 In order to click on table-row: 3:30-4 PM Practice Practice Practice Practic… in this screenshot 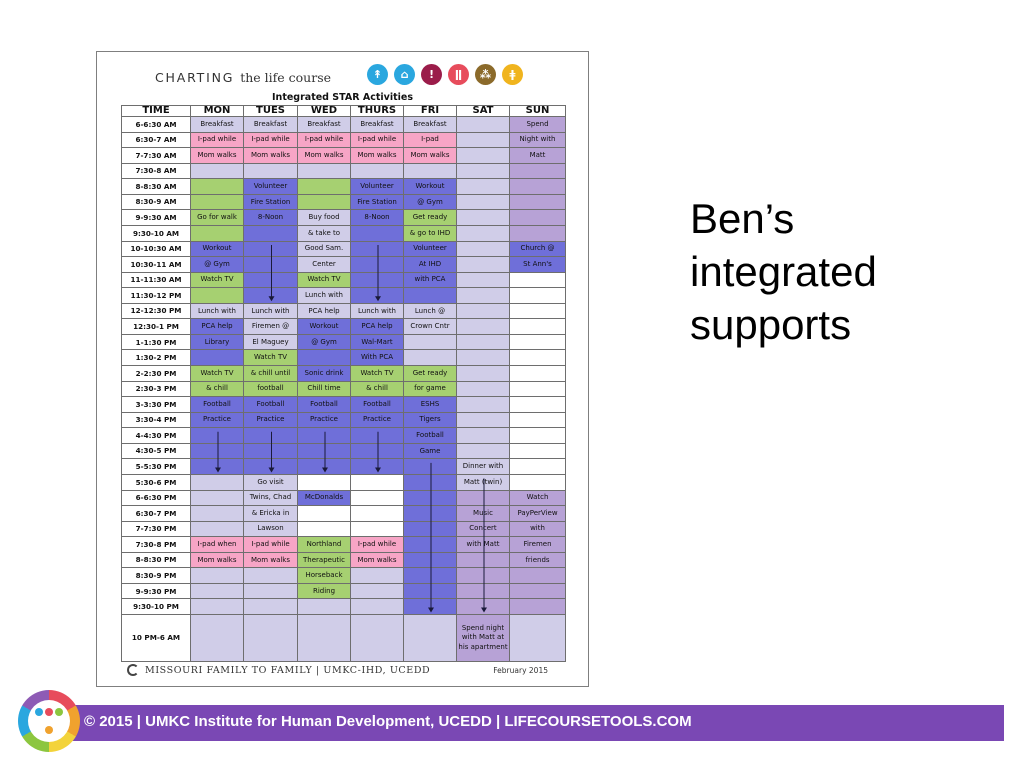, I will do `click(343, 420)`.